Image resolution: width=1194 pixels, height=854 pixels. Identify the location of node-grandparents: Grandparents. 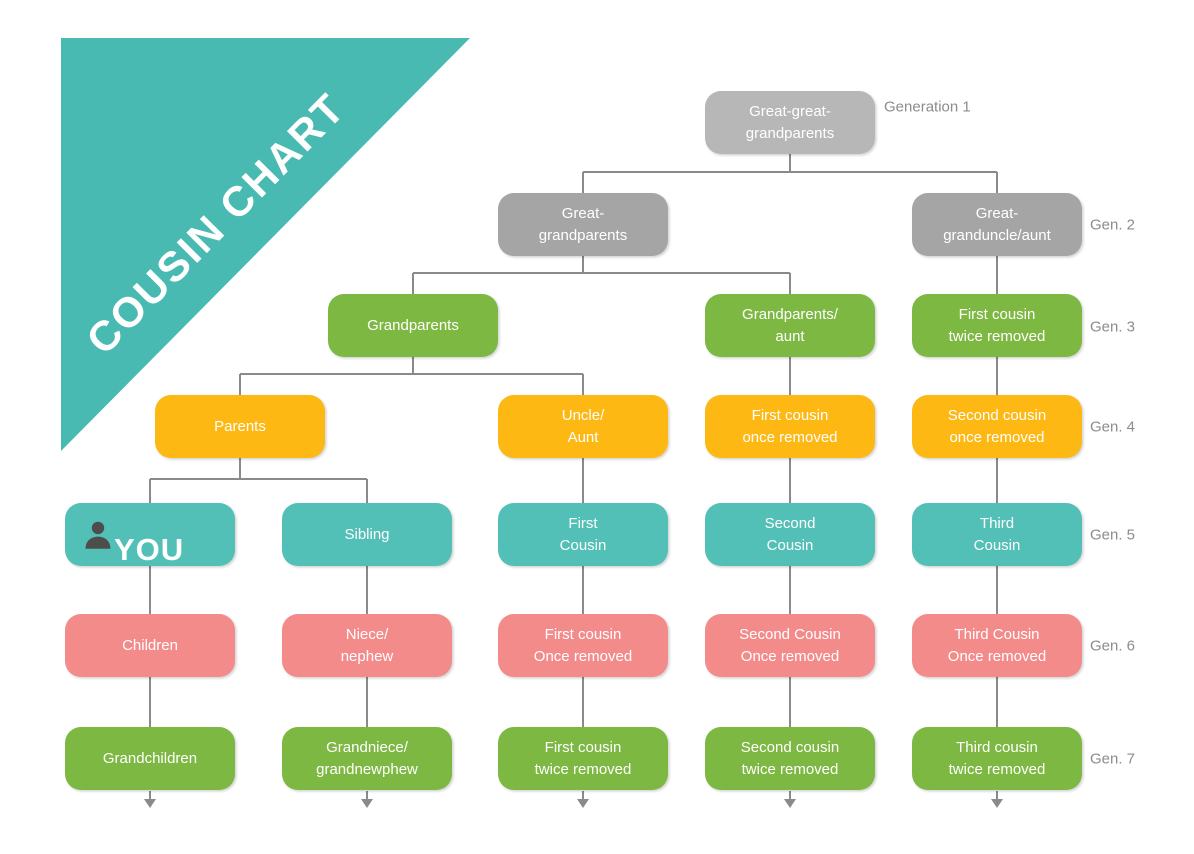
(413, 325).